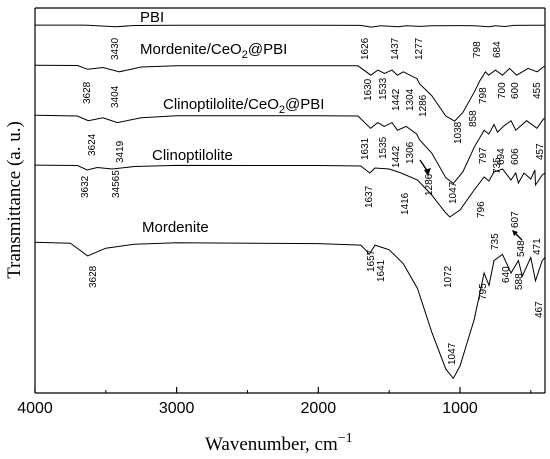 This screenshot has width=550, height=459. I want to click on x-tick-label-2000: 2000, so click(319, 408).